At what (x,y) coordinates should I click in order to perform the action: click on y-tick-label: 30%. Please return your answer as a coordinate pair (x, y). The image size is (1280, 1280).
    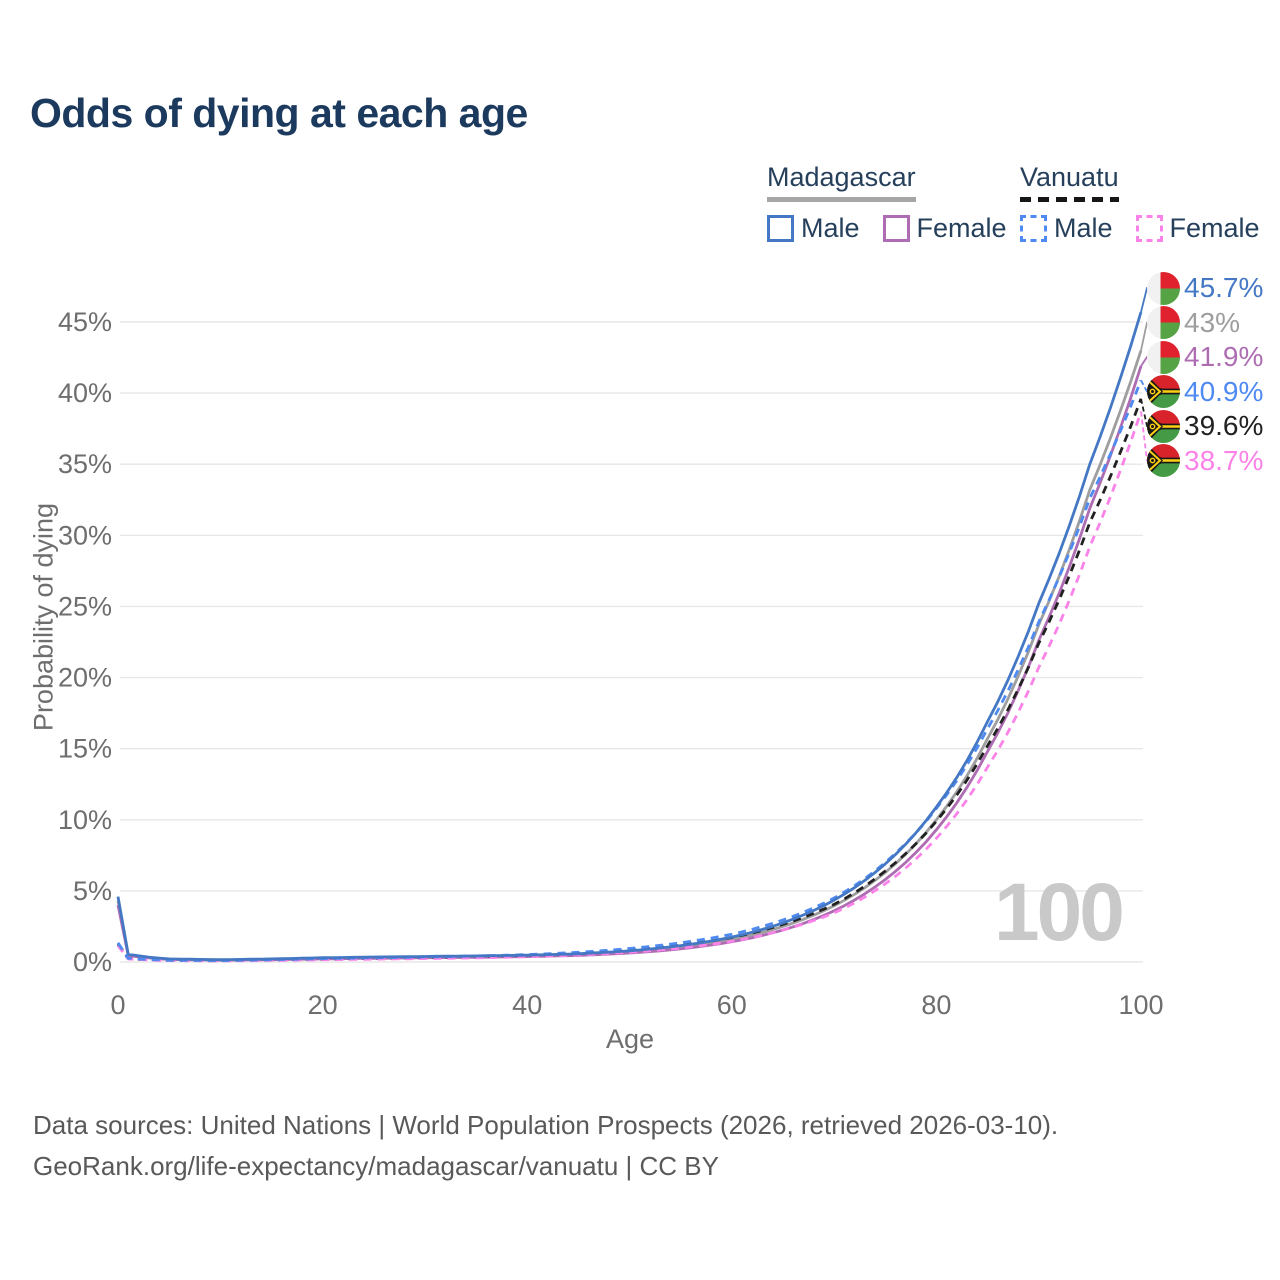
    Looking at the image, I should click on (85, 535).